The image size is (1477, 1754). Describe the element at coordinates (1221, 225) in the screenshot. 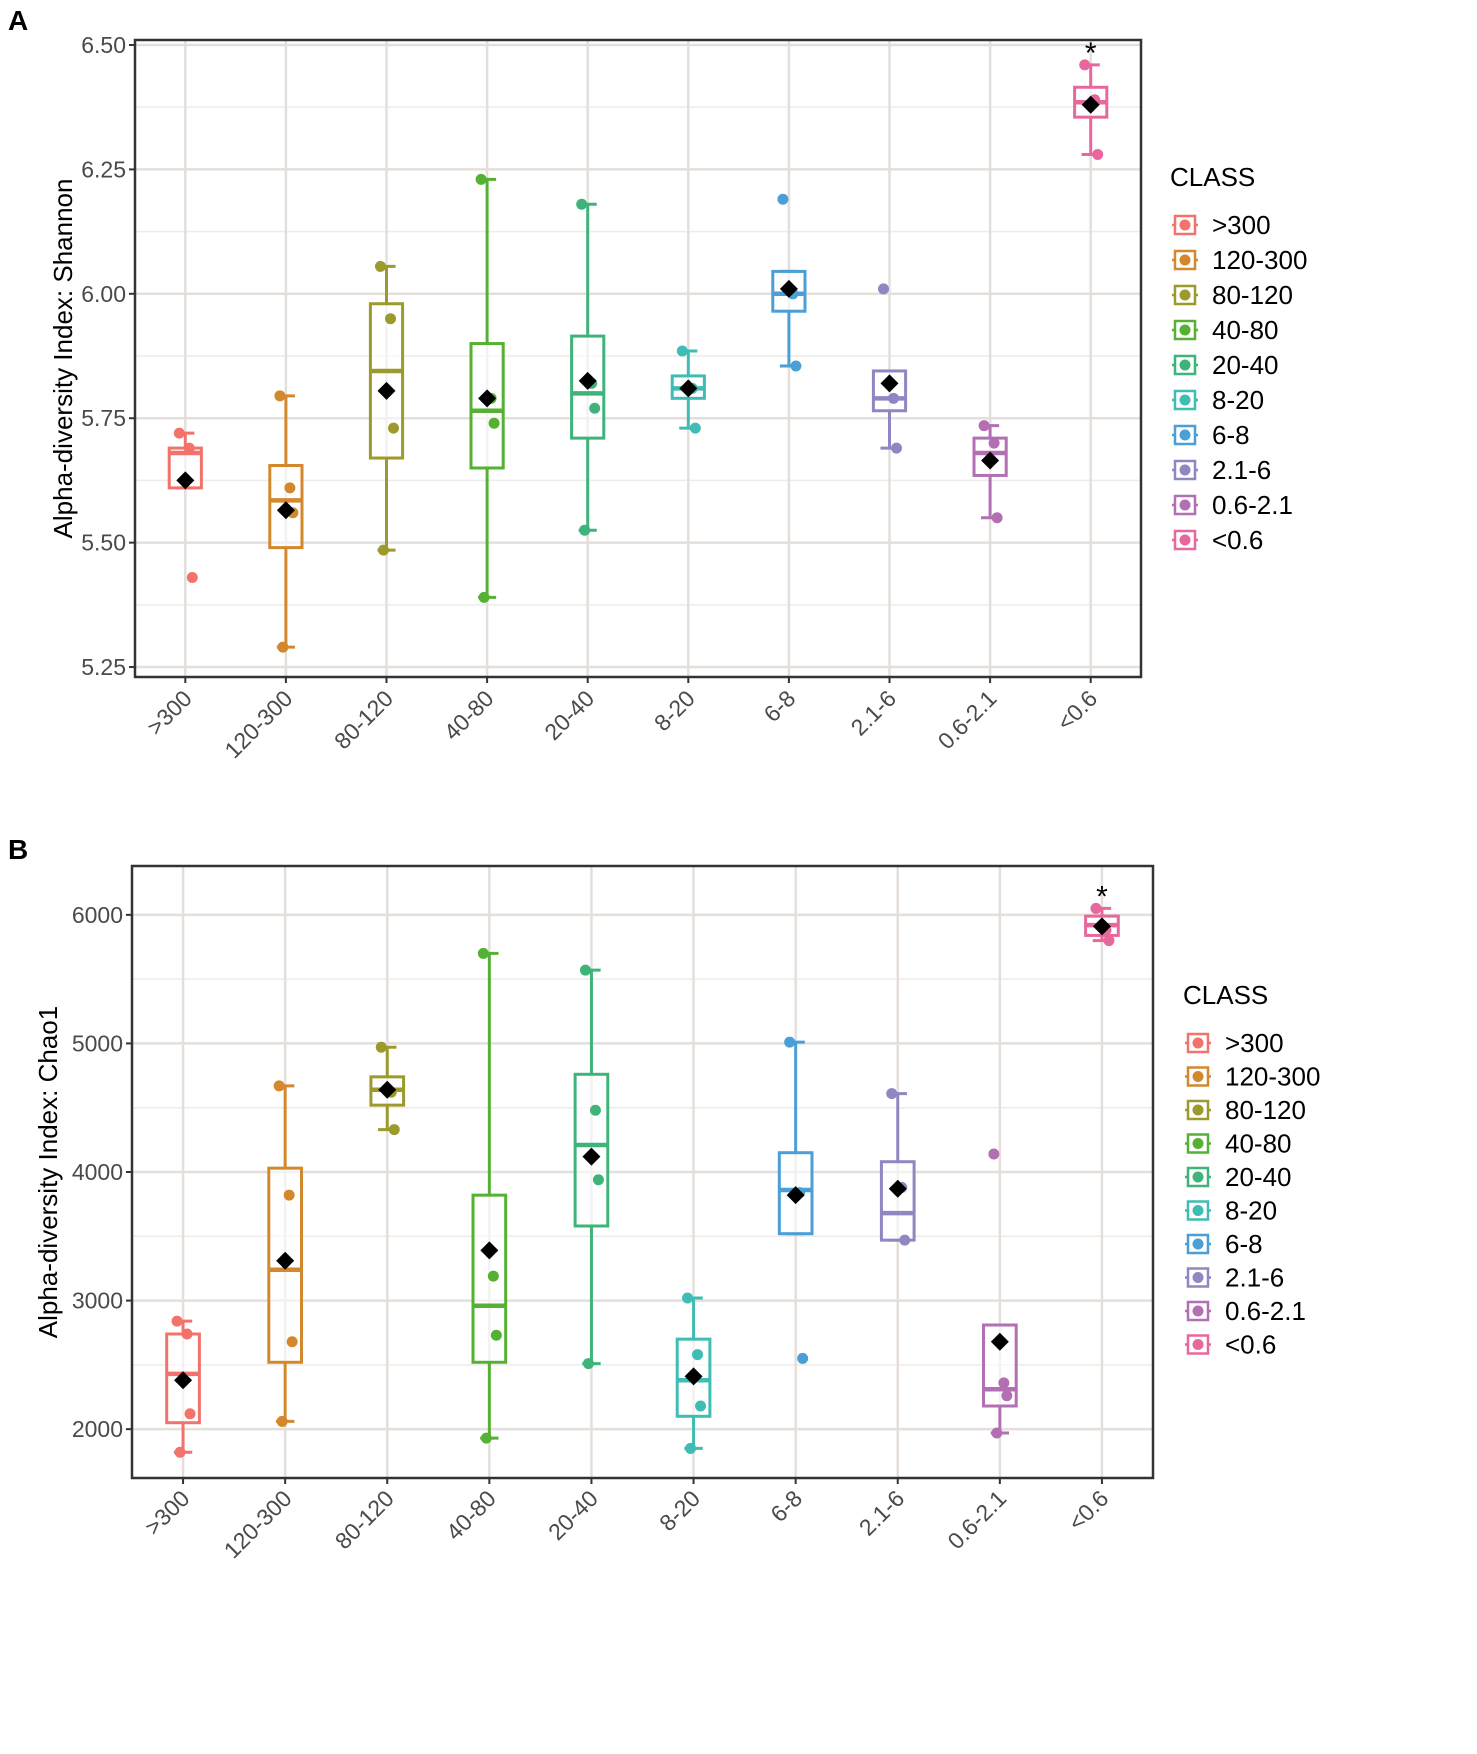

I see `legend-item: >300` at that location.